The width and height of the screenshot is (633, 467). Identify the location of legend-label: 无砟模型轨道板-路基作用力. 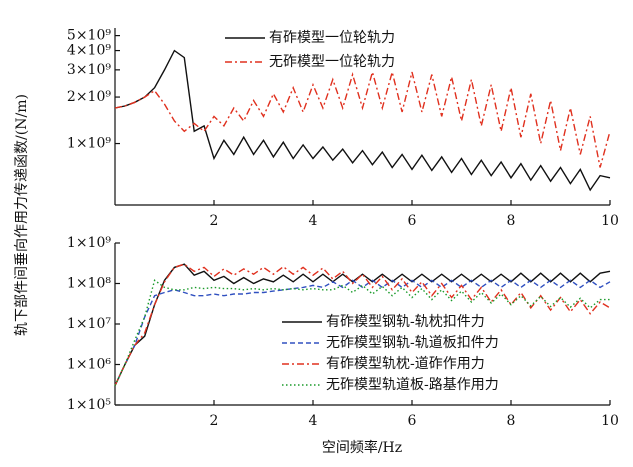
(412, 384).